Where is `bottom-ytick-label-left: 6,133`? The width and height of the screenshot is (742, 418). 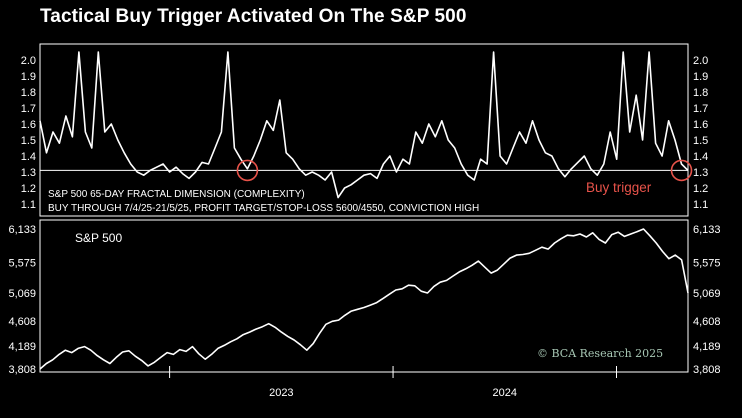 bottom-ytick-label-left: 6,133 is located at coordinates (22, 230).